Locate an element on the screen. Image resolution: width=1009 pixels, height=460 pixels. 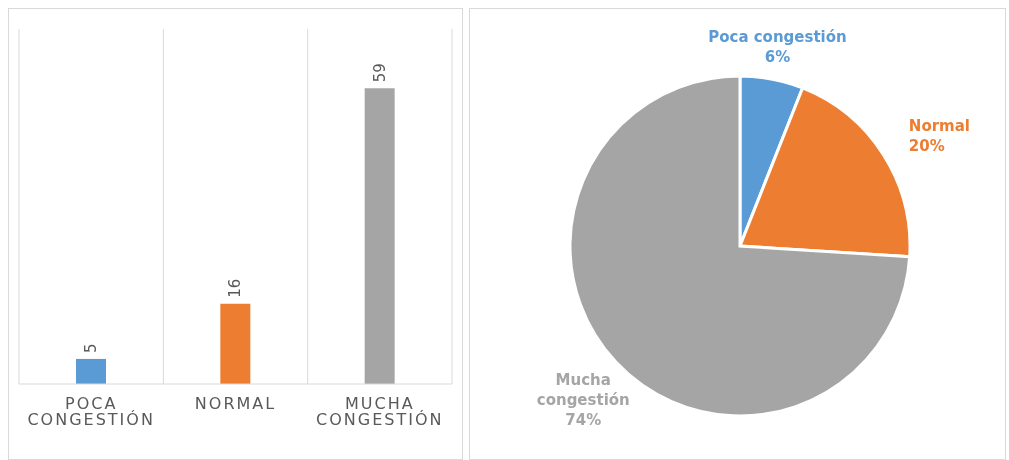
data-label: 6% is located at coordinates (777, 56).